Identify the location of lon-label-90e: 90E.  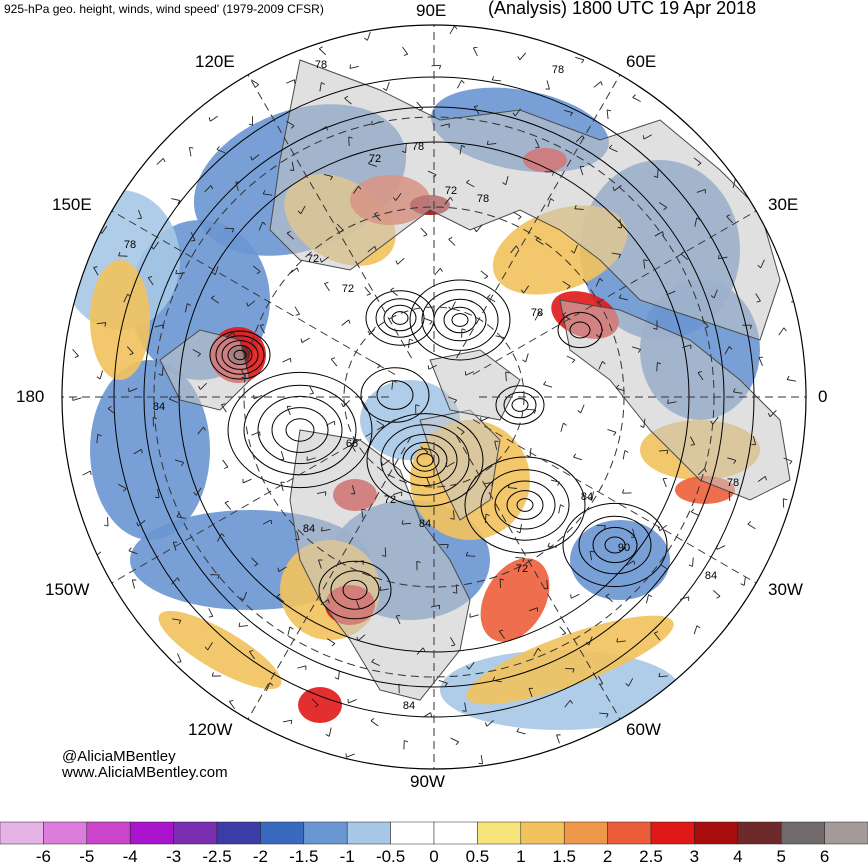
(431, 11).